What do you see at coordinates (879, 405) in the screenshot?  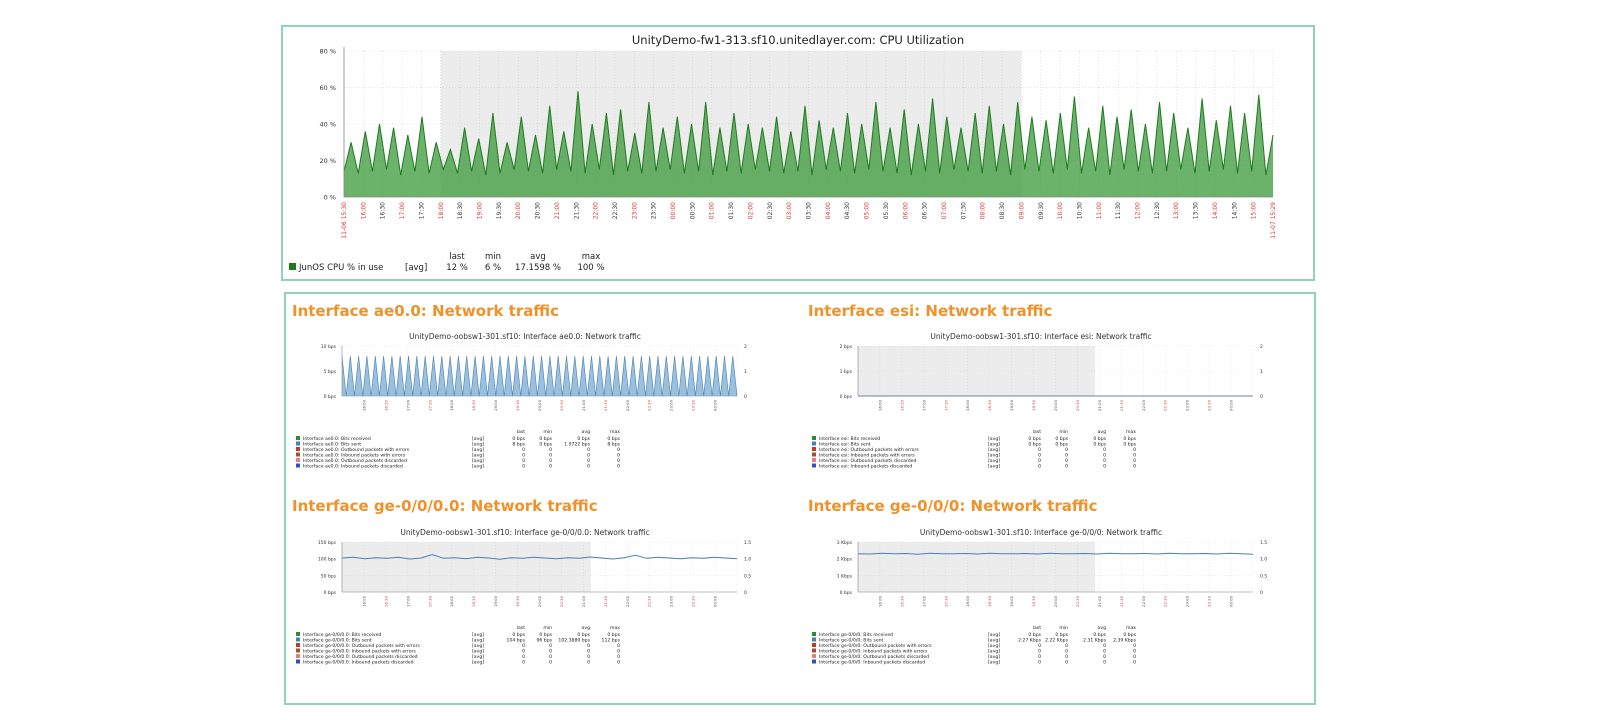 I see `x-tick-label: 16:00` at bounding box center [879, 405].